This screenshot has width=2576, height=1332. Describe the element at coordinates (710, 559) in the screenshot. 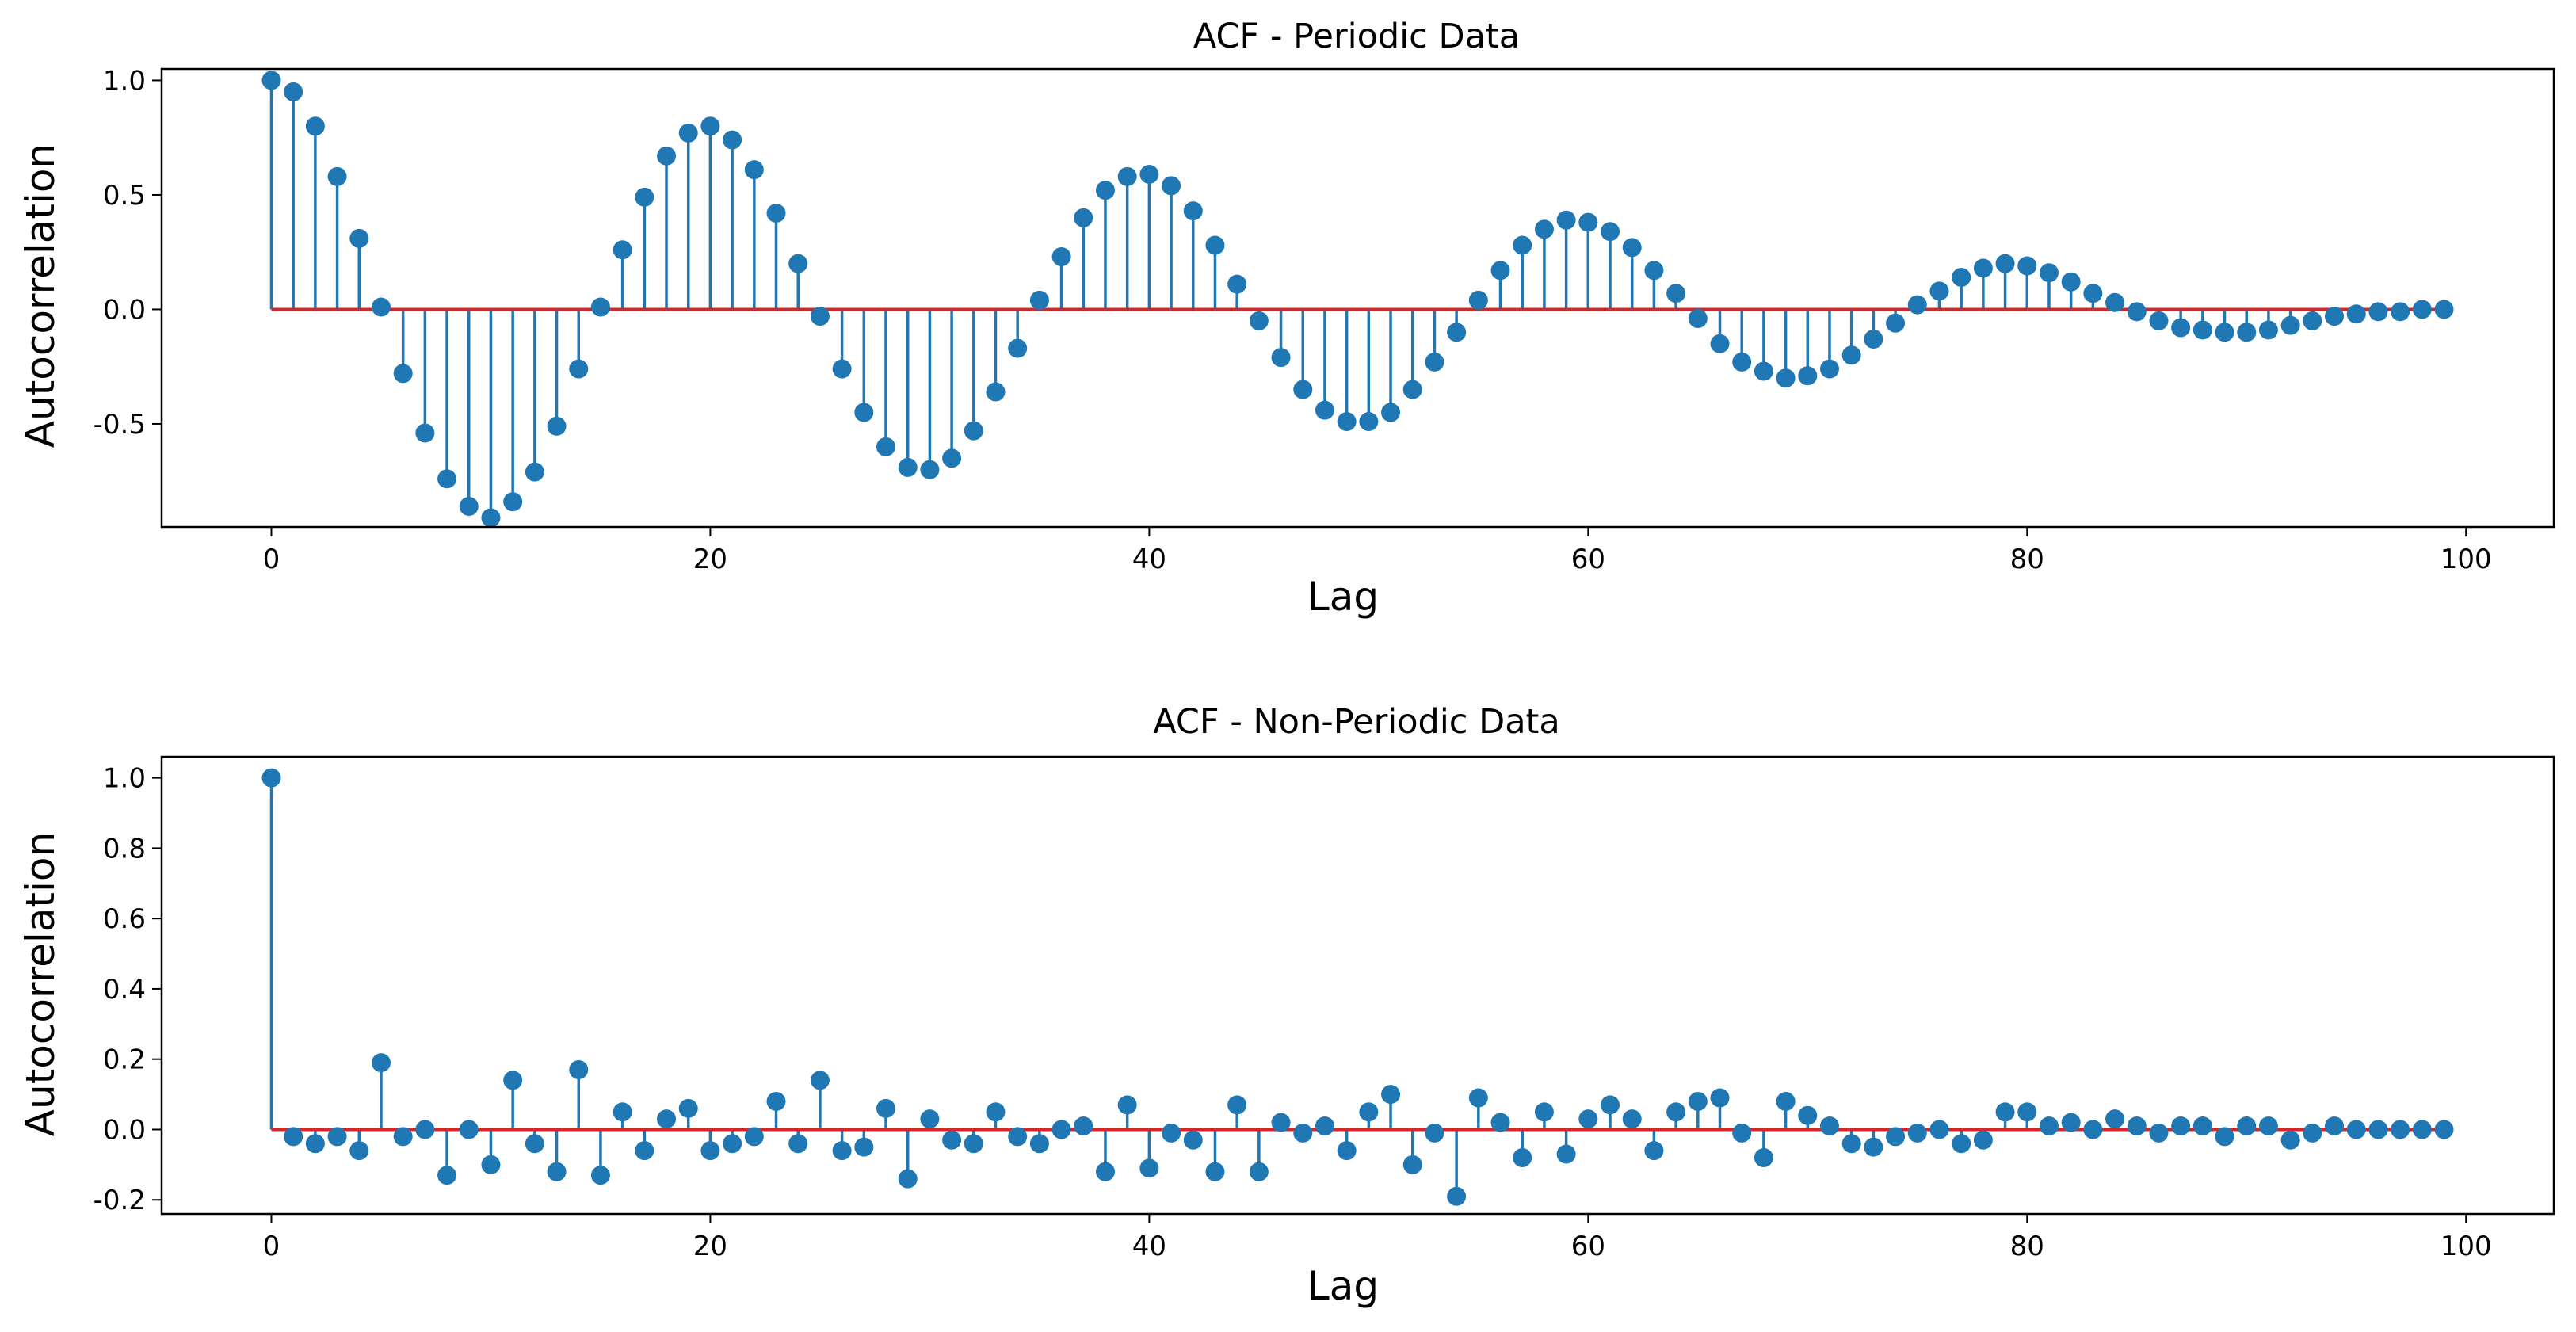

I see `x-tick-label: 20` at that location.